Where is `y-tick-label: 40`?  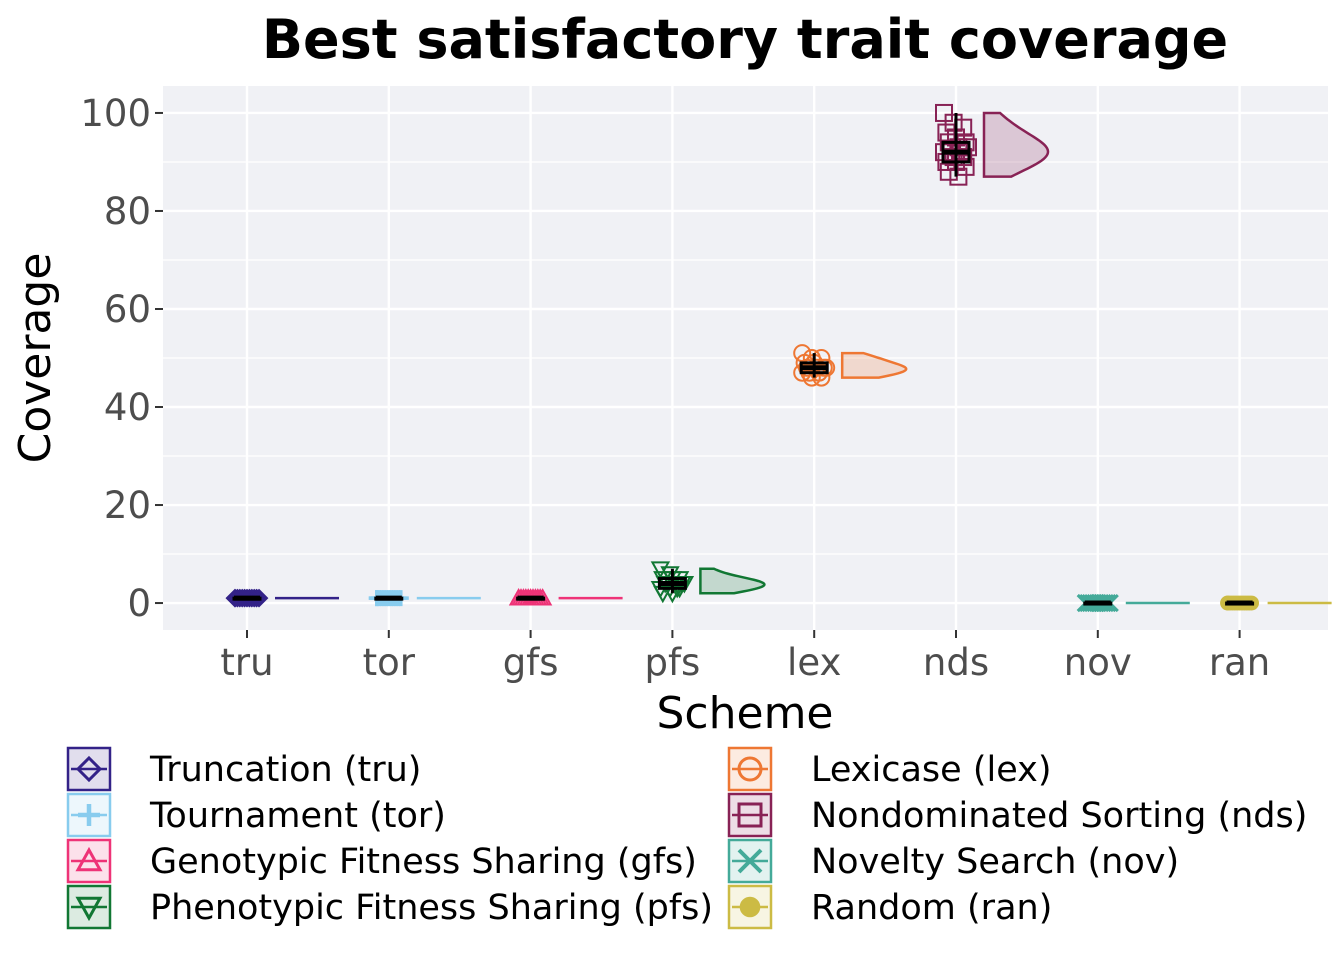
y-tick-label: 40 is located at coordinates (127, 407).